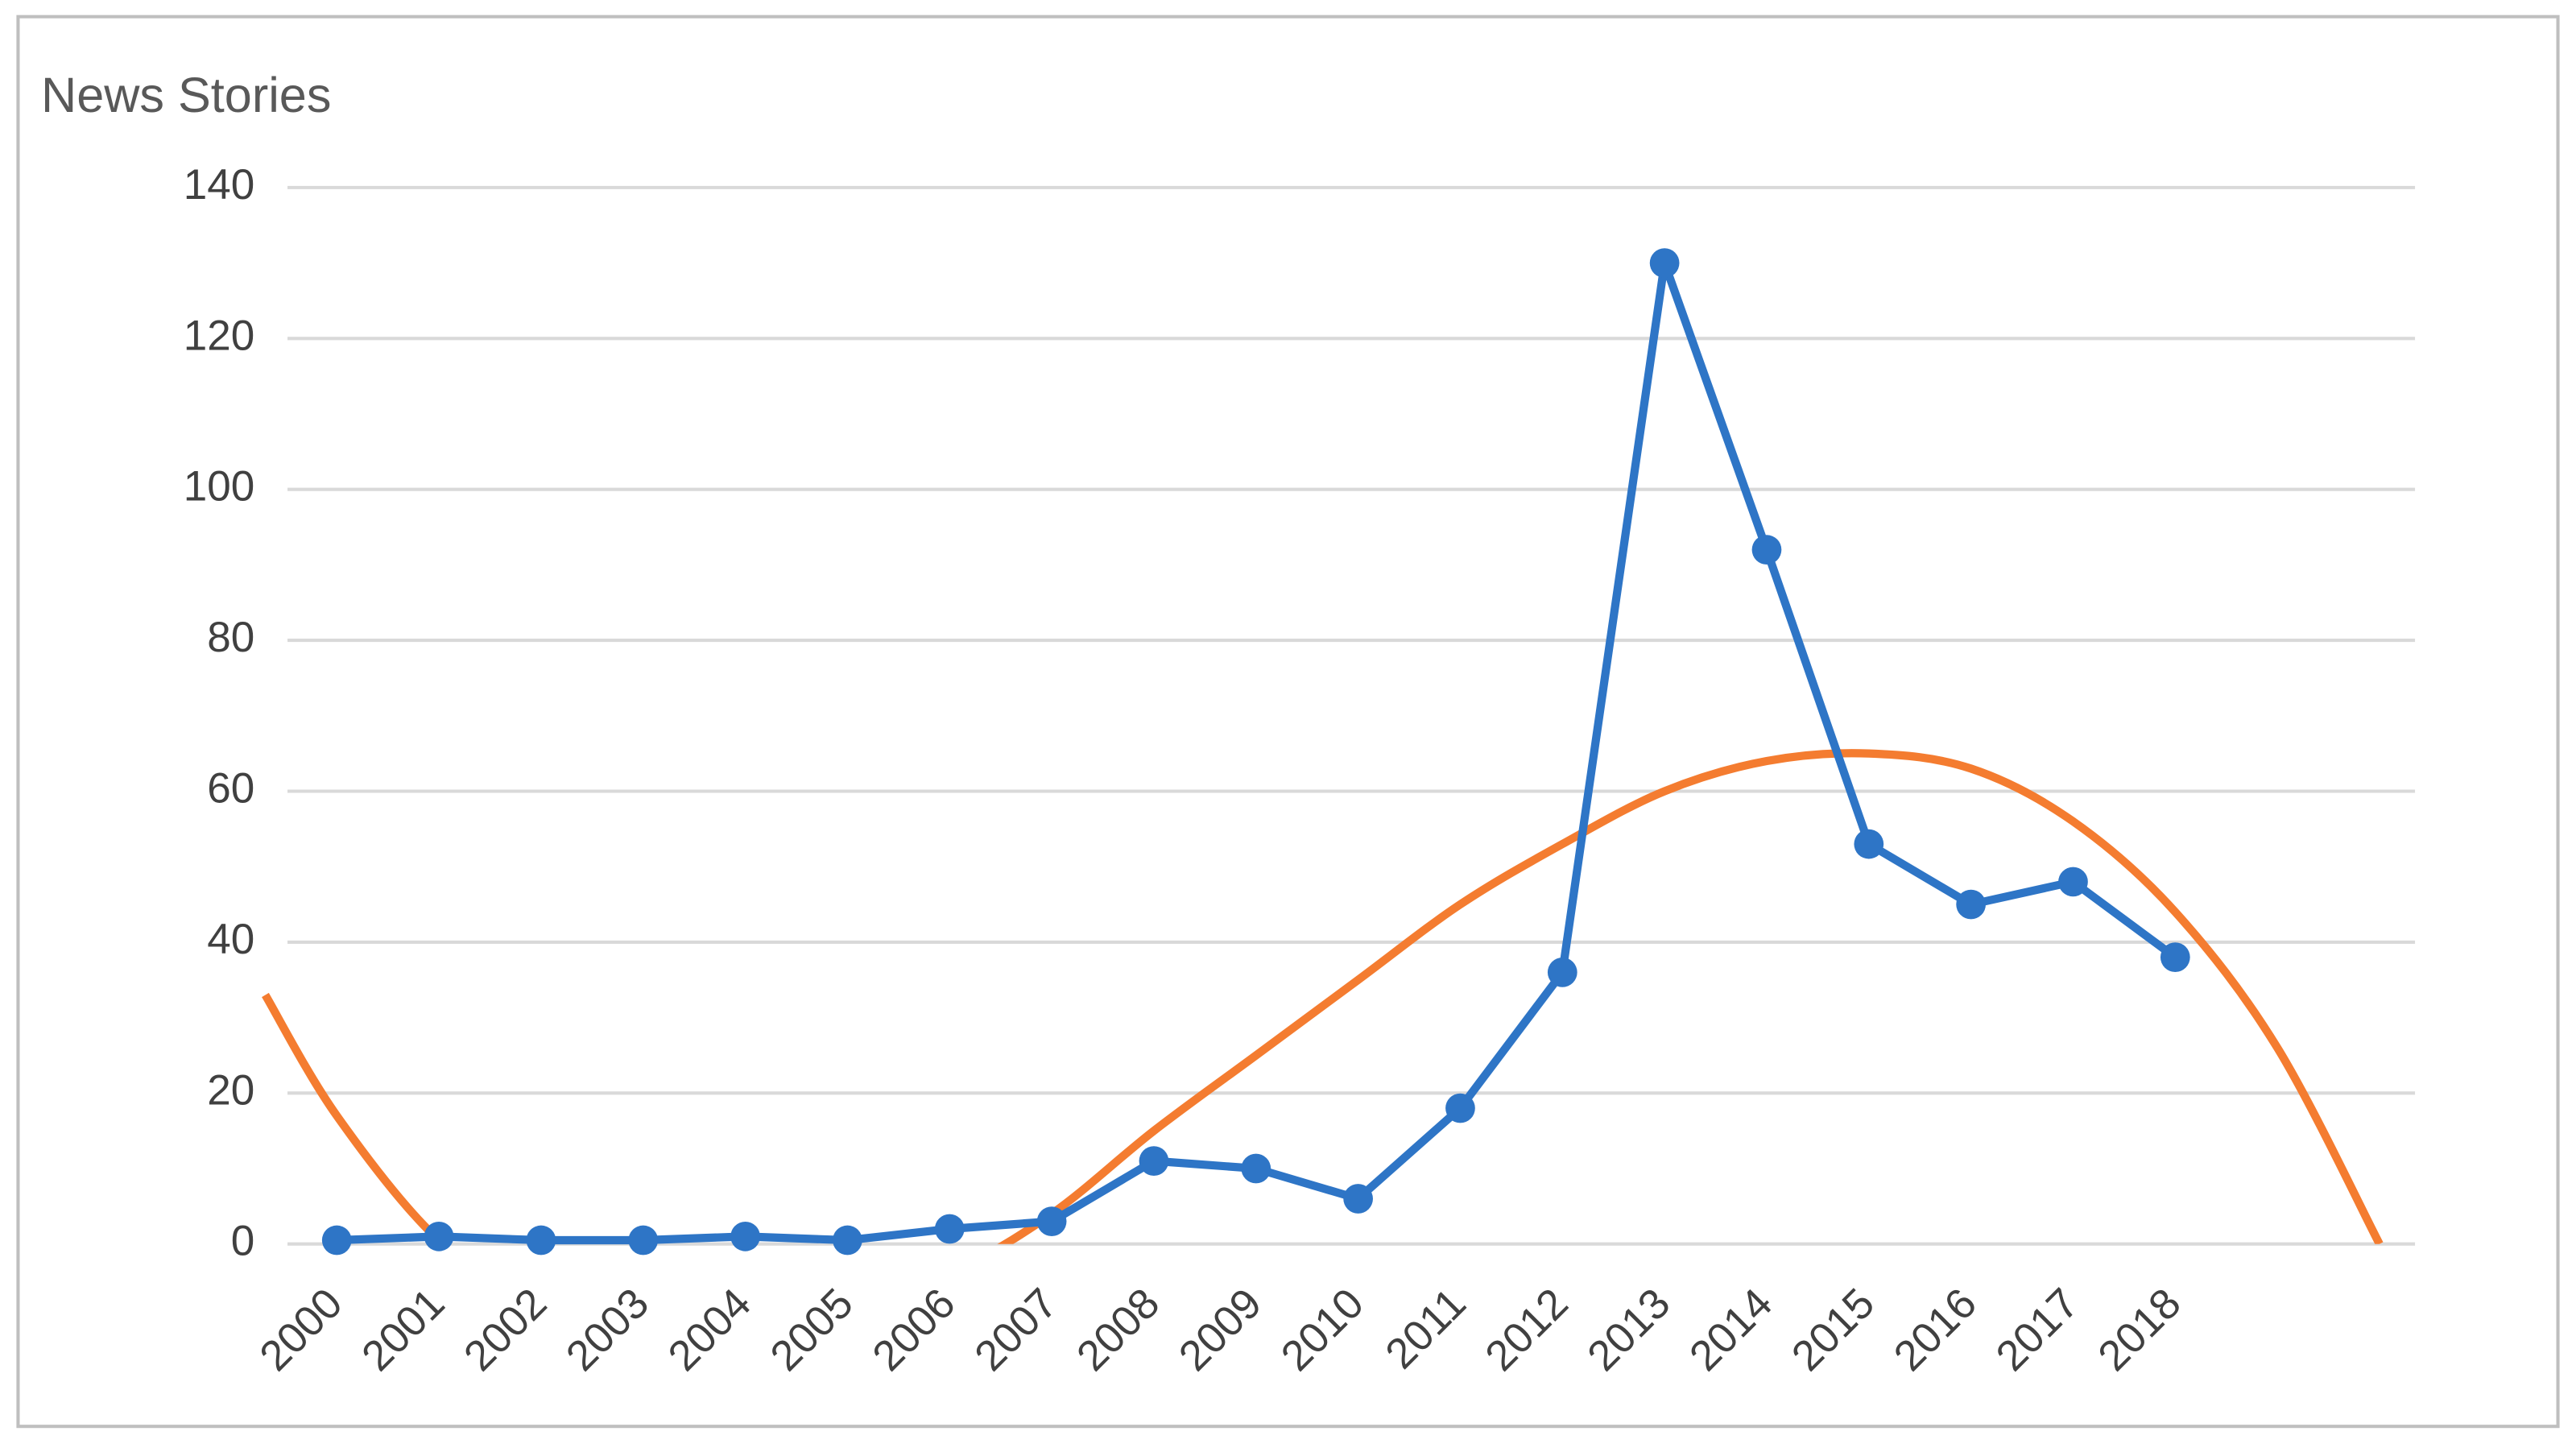 This screenshot has width=2576, height=1452. What do you see at coordinates (231, 637) in the screenshot?
I see `y-tick-label: 80` at bounding box center [231, 637].